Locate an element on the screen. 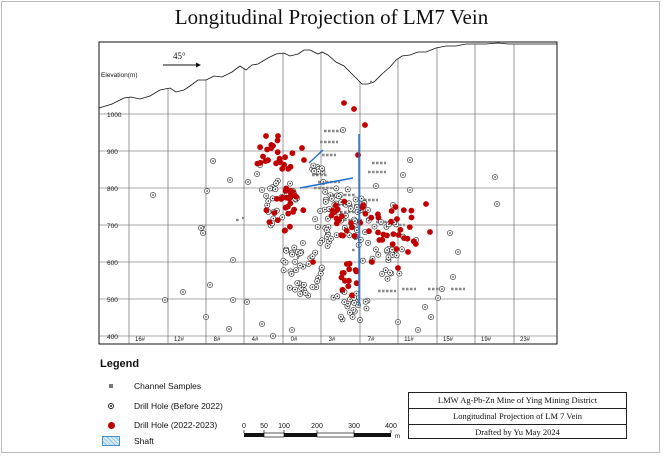 Image resolution: width=663 pixels, height=456 pixels. exploration-line-label: 11# is located at coordinates (409, 340).